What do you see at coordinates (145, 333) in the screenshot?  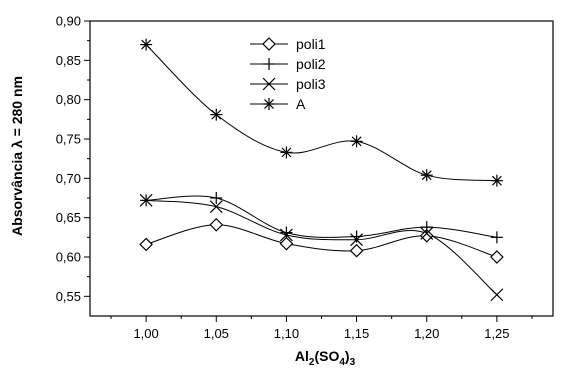 I see `x-tick-label: 1,00` at bounding box center [145, 333].